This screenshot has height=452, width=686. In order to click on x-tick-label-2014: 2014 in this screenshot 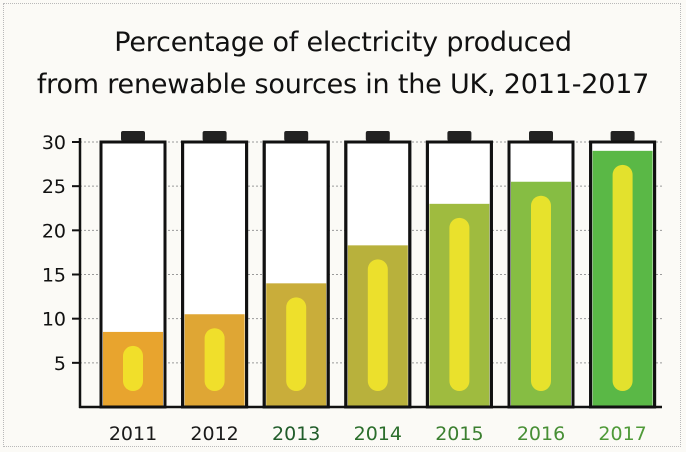, I will do `click(378, 434)`.